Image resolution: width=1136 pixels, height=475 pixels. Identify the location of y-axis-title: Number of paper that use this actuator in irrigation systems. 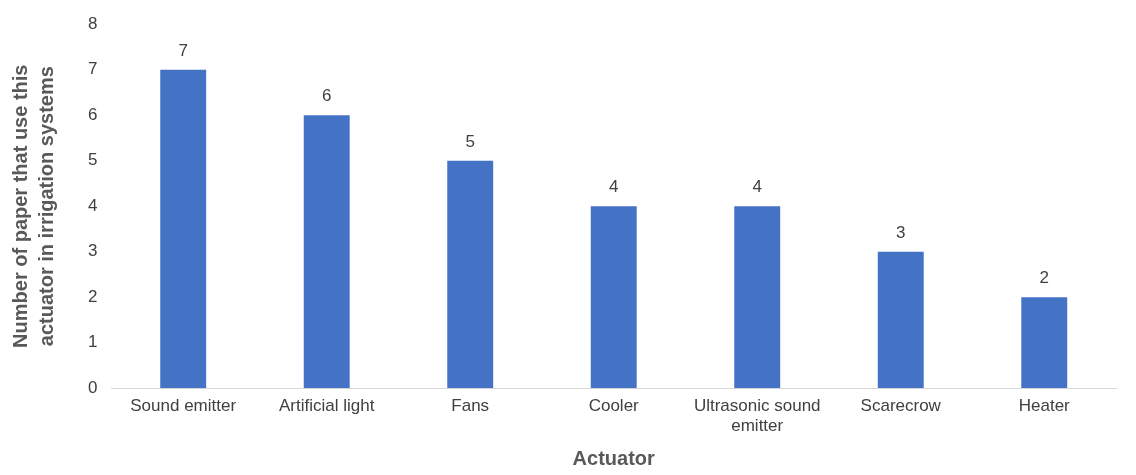
(32, 206).